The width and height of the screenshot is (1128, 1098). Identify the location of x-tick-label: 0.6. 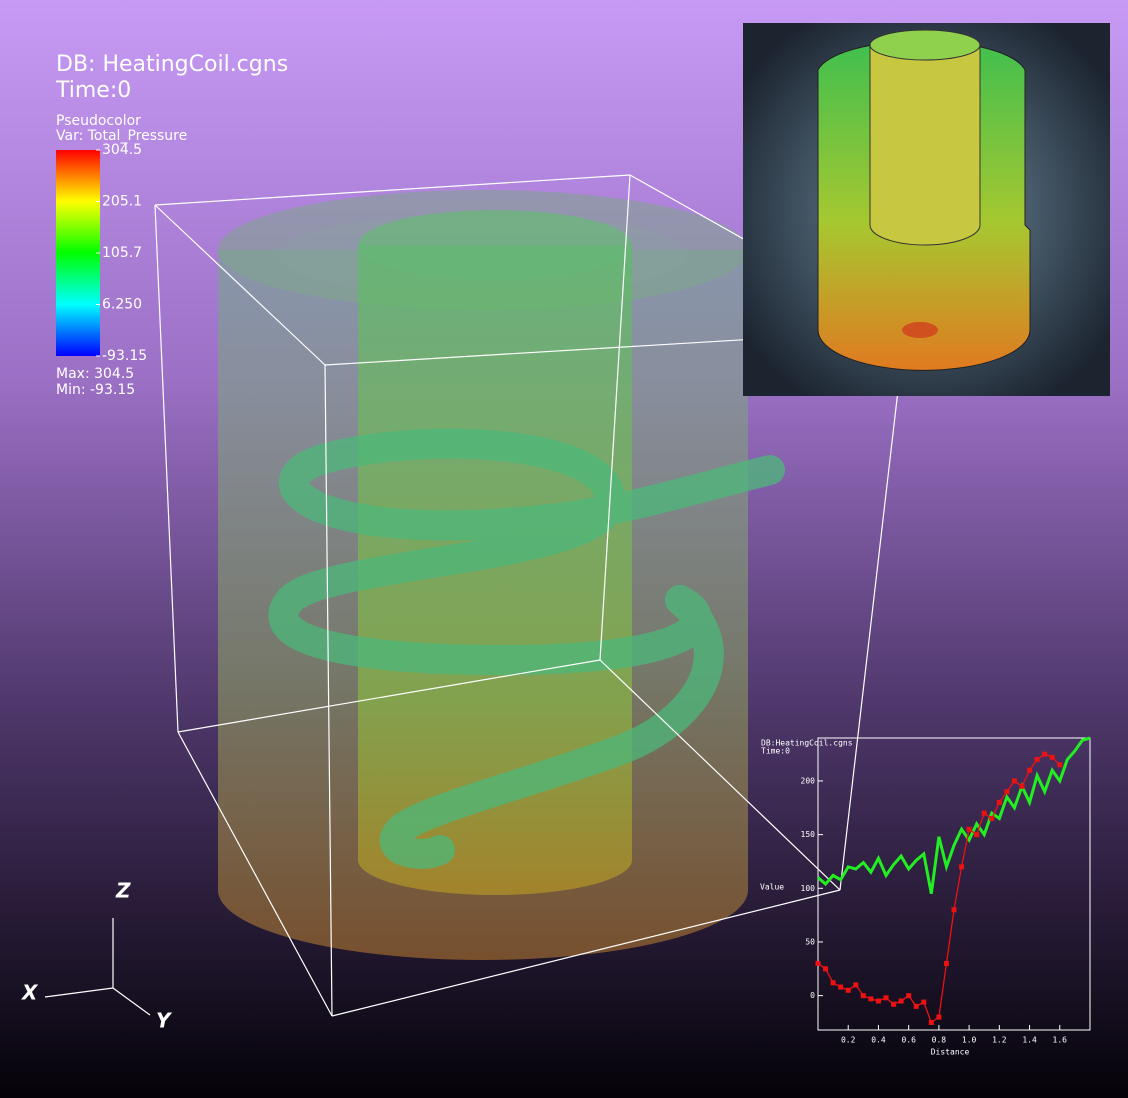
(908, 1040).